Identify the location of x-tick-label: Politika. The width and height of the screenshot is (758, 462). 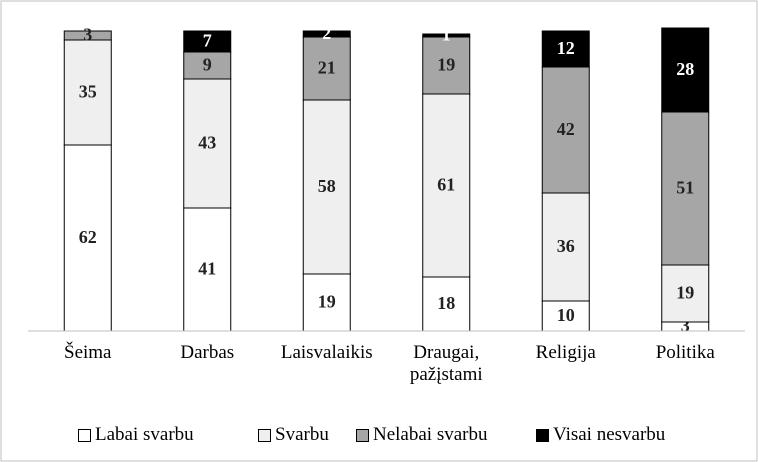
(685, 352).